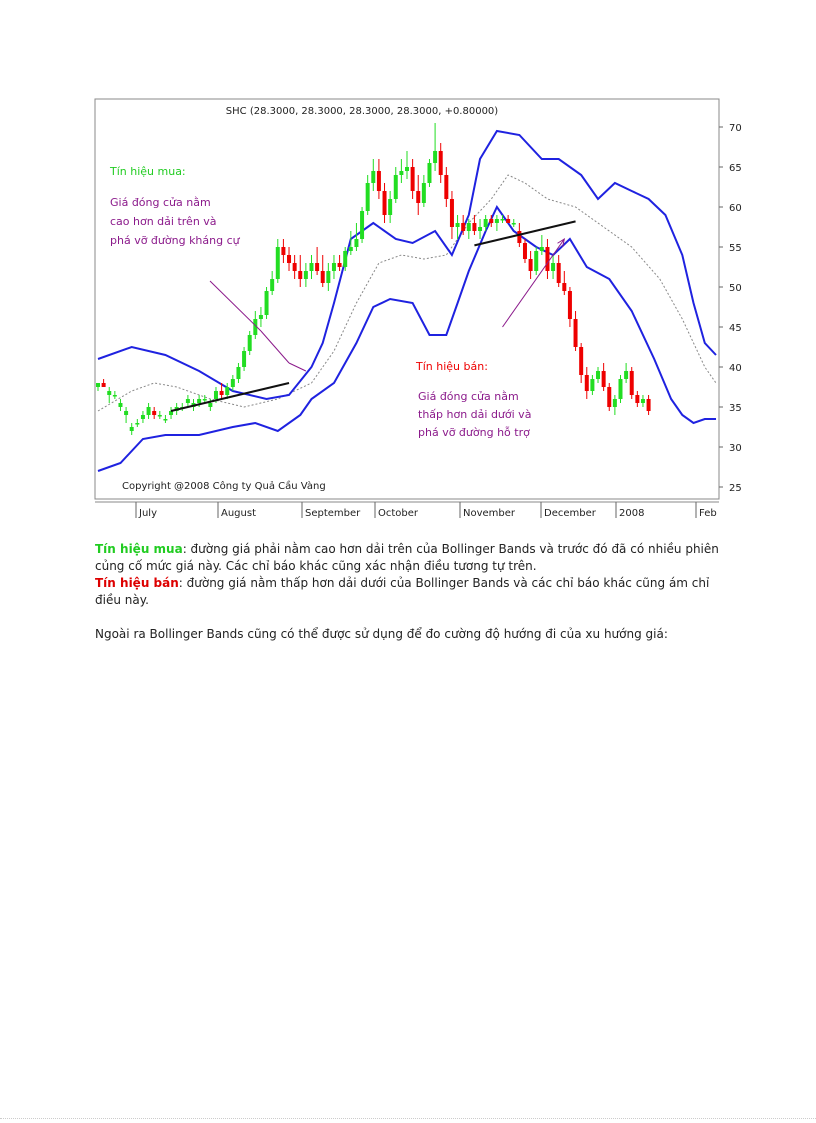 The height and width of the screenshot is (1123, 816). Describe the element at coordinates (533, 283) in the screenshot. I see `sell-arrow-line` at that location.